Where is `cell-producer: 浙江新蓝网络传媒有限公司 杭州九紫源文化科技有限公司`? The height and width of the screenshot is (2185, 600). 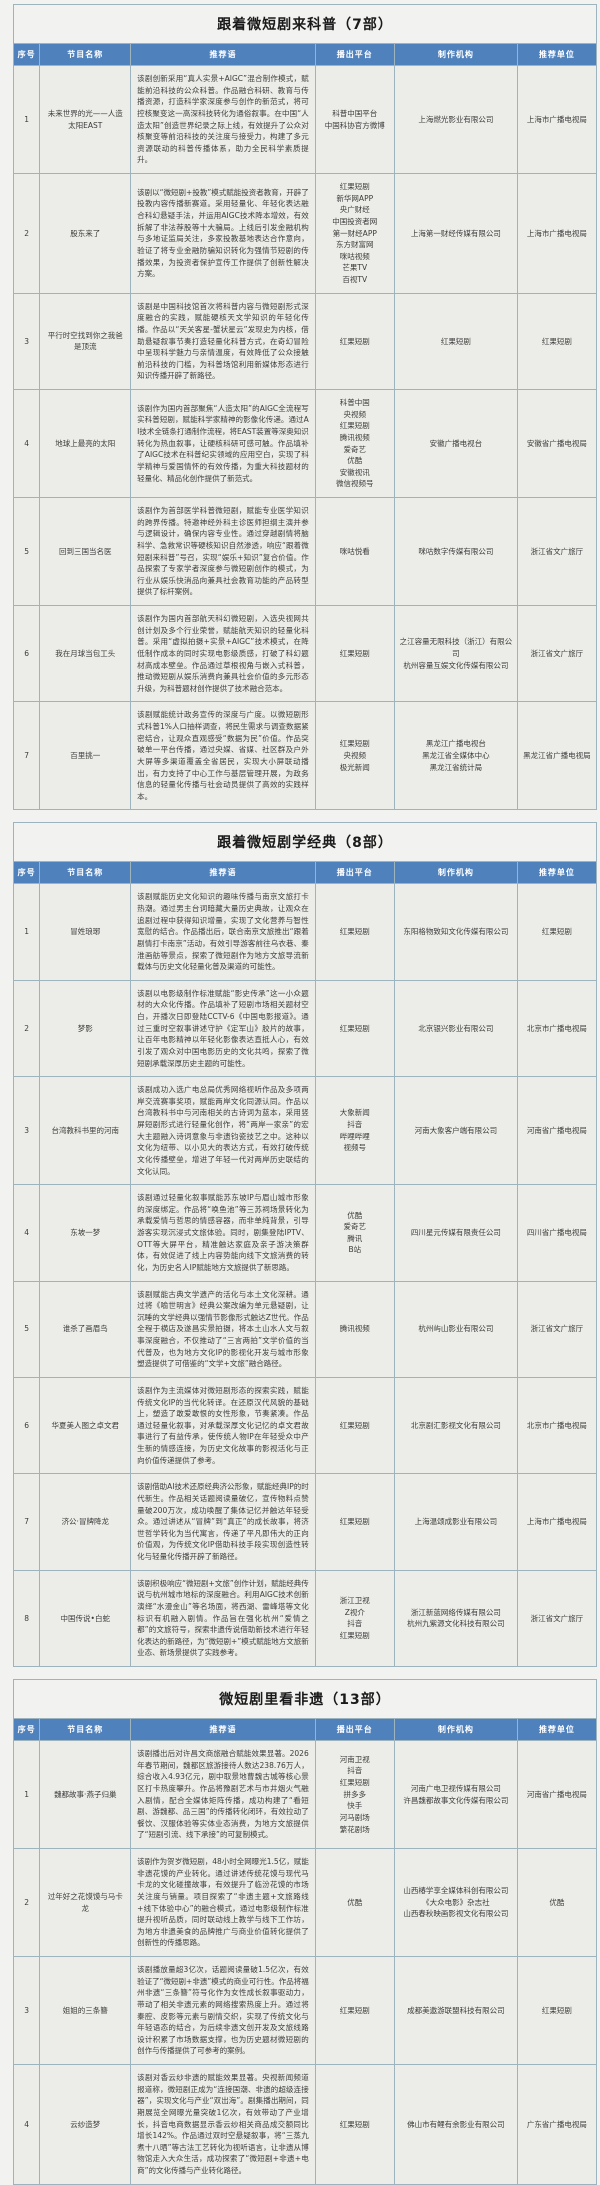 cell-producer: 浙江新蓝网络传媒有限公司 杭州九紫源文化科技有限公司 is located at coordinates (455, 1618).